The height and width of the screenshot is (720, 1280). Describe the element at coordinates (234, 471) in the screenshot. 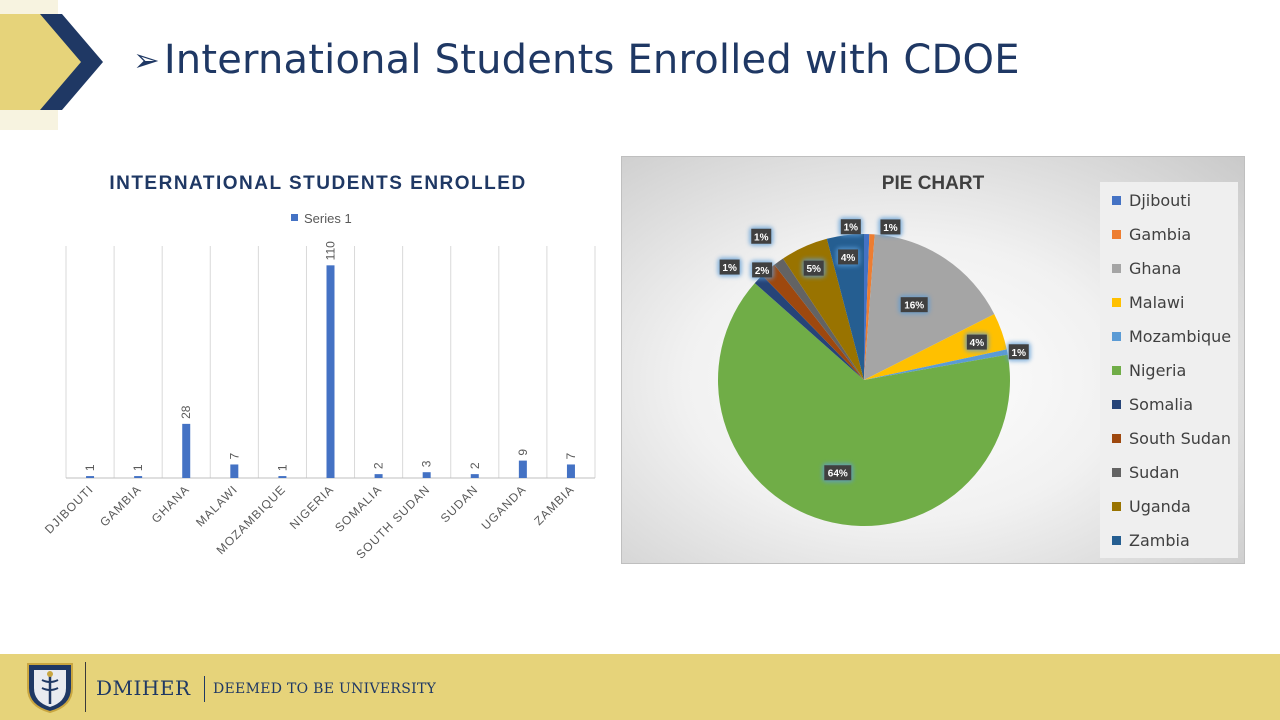

I see `bar-malawi` at that location.